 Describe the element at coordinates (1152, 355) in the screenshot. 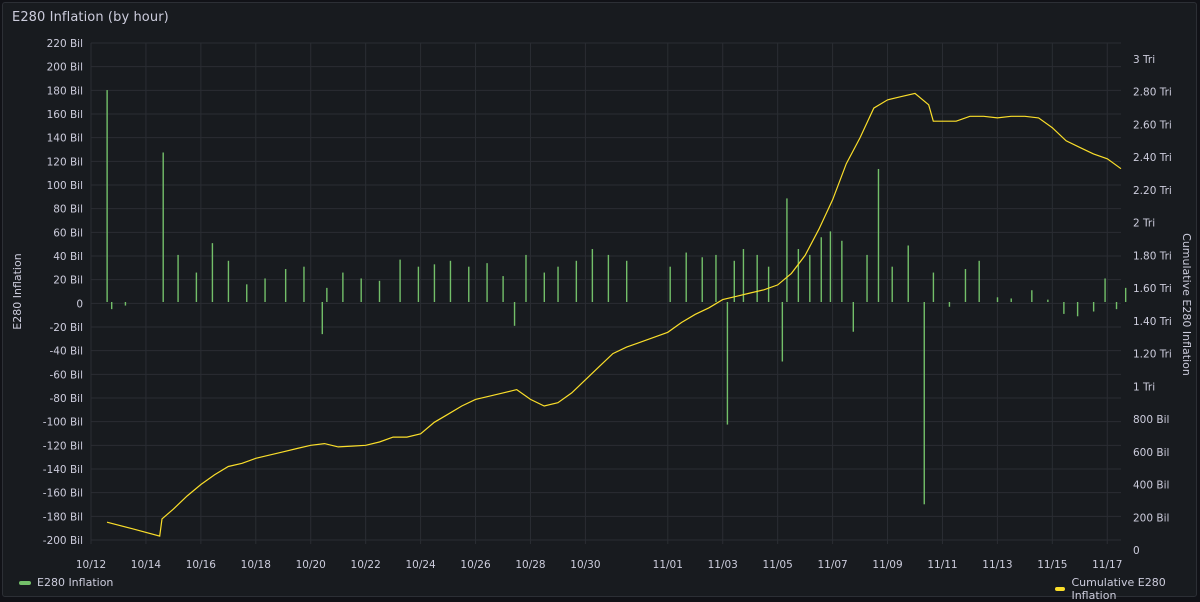

I see `right-tick-label: 1.20 Tri` at that location.